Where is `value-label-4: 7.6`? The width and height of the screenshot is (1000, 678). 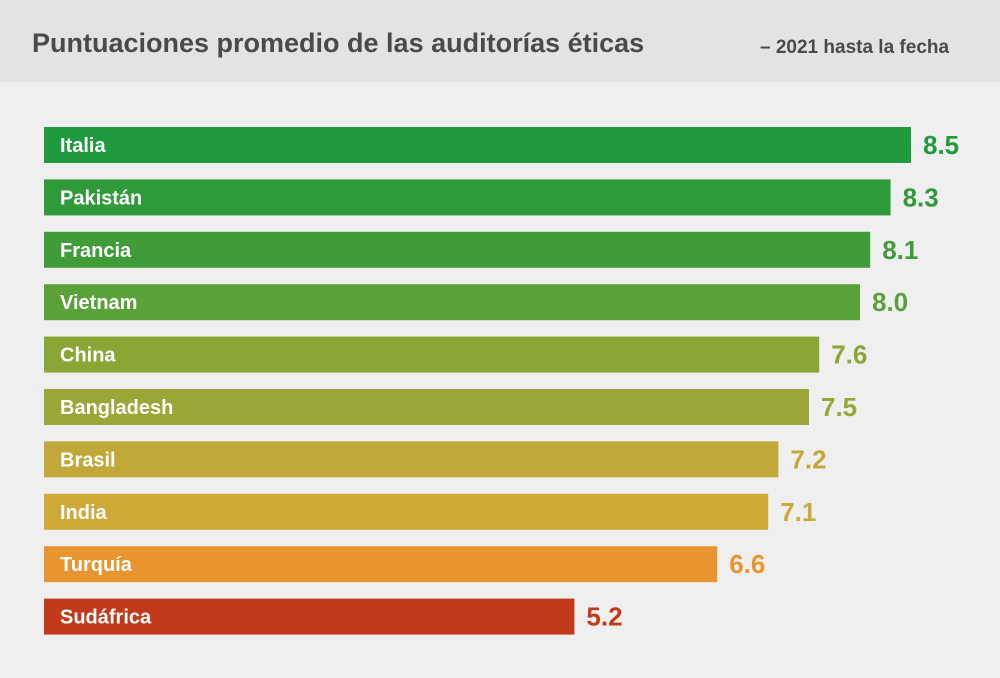 value-label-4: 7.6 is located at coordinates (849, 355).